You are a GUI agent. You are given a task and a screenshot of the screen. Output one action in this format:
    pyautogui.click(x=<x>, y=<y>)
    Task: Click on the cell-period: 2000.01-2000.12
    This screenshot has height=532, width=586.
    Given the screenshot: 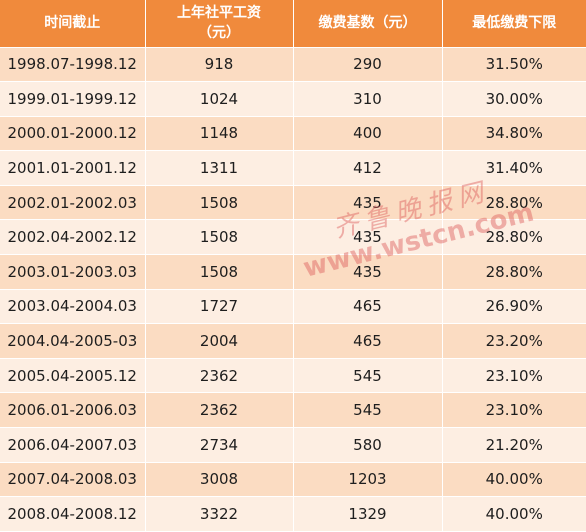 What is the action you would take?
    pyautogui.click(x=73, y=134)
    